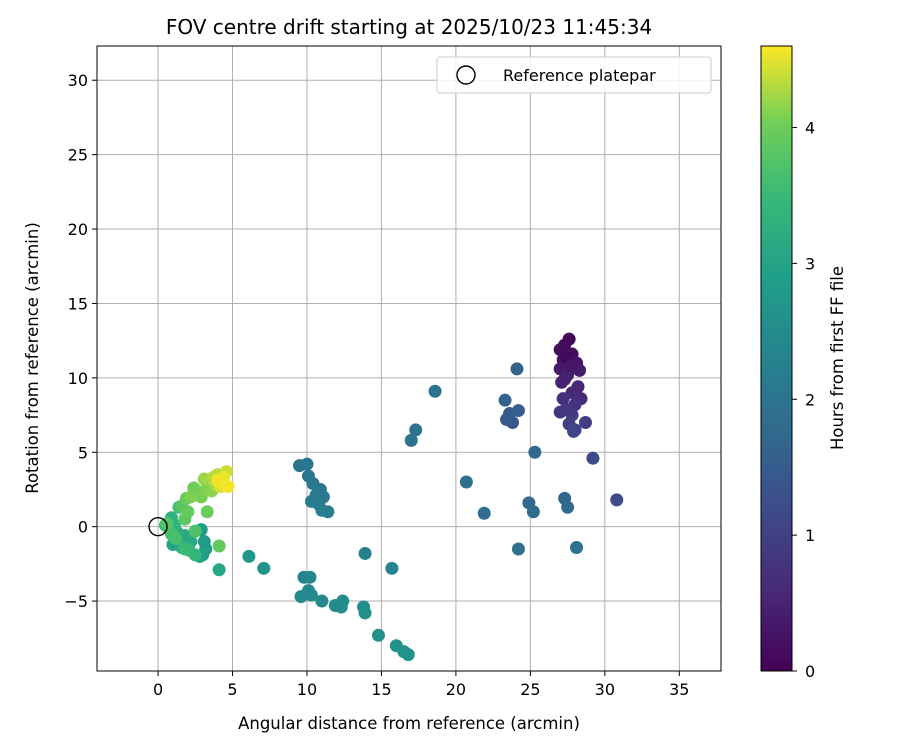  Describe the element at coordinates (810, 399) in the screenshot. I see `colorbar-tick-label: 2` at that location.